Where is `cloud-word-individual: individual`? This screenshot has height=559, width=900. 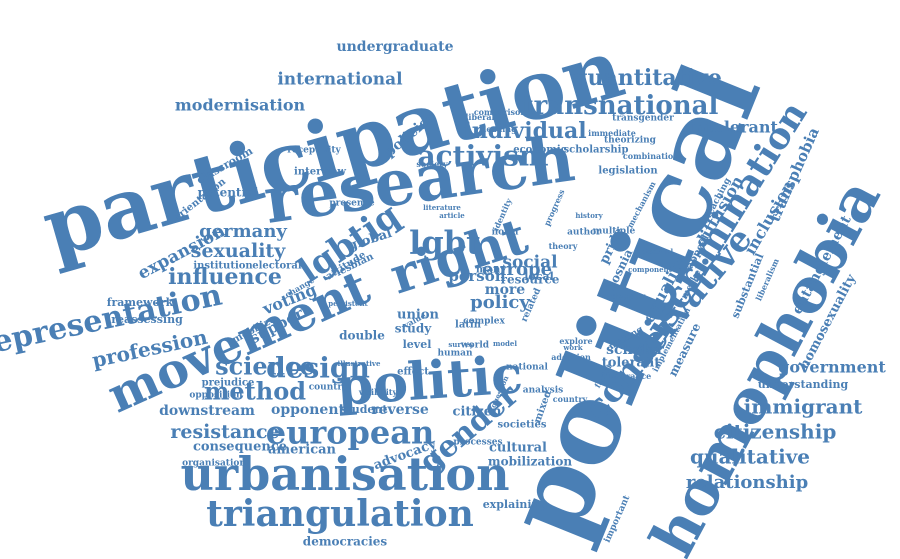 cloud-word-individual: individual is located at coordinates (524, 131).